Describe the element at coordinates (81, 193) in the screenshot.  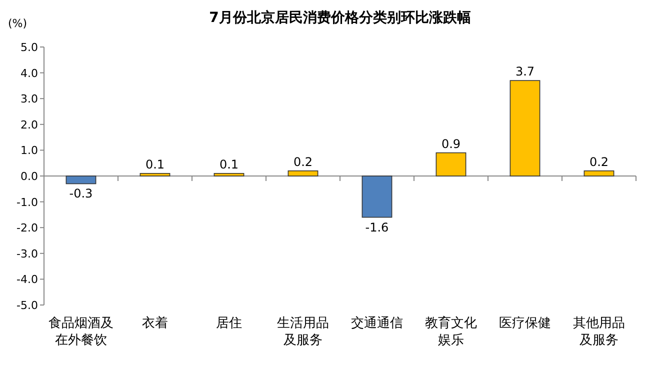
I see `data-label: -0.3` at that location.